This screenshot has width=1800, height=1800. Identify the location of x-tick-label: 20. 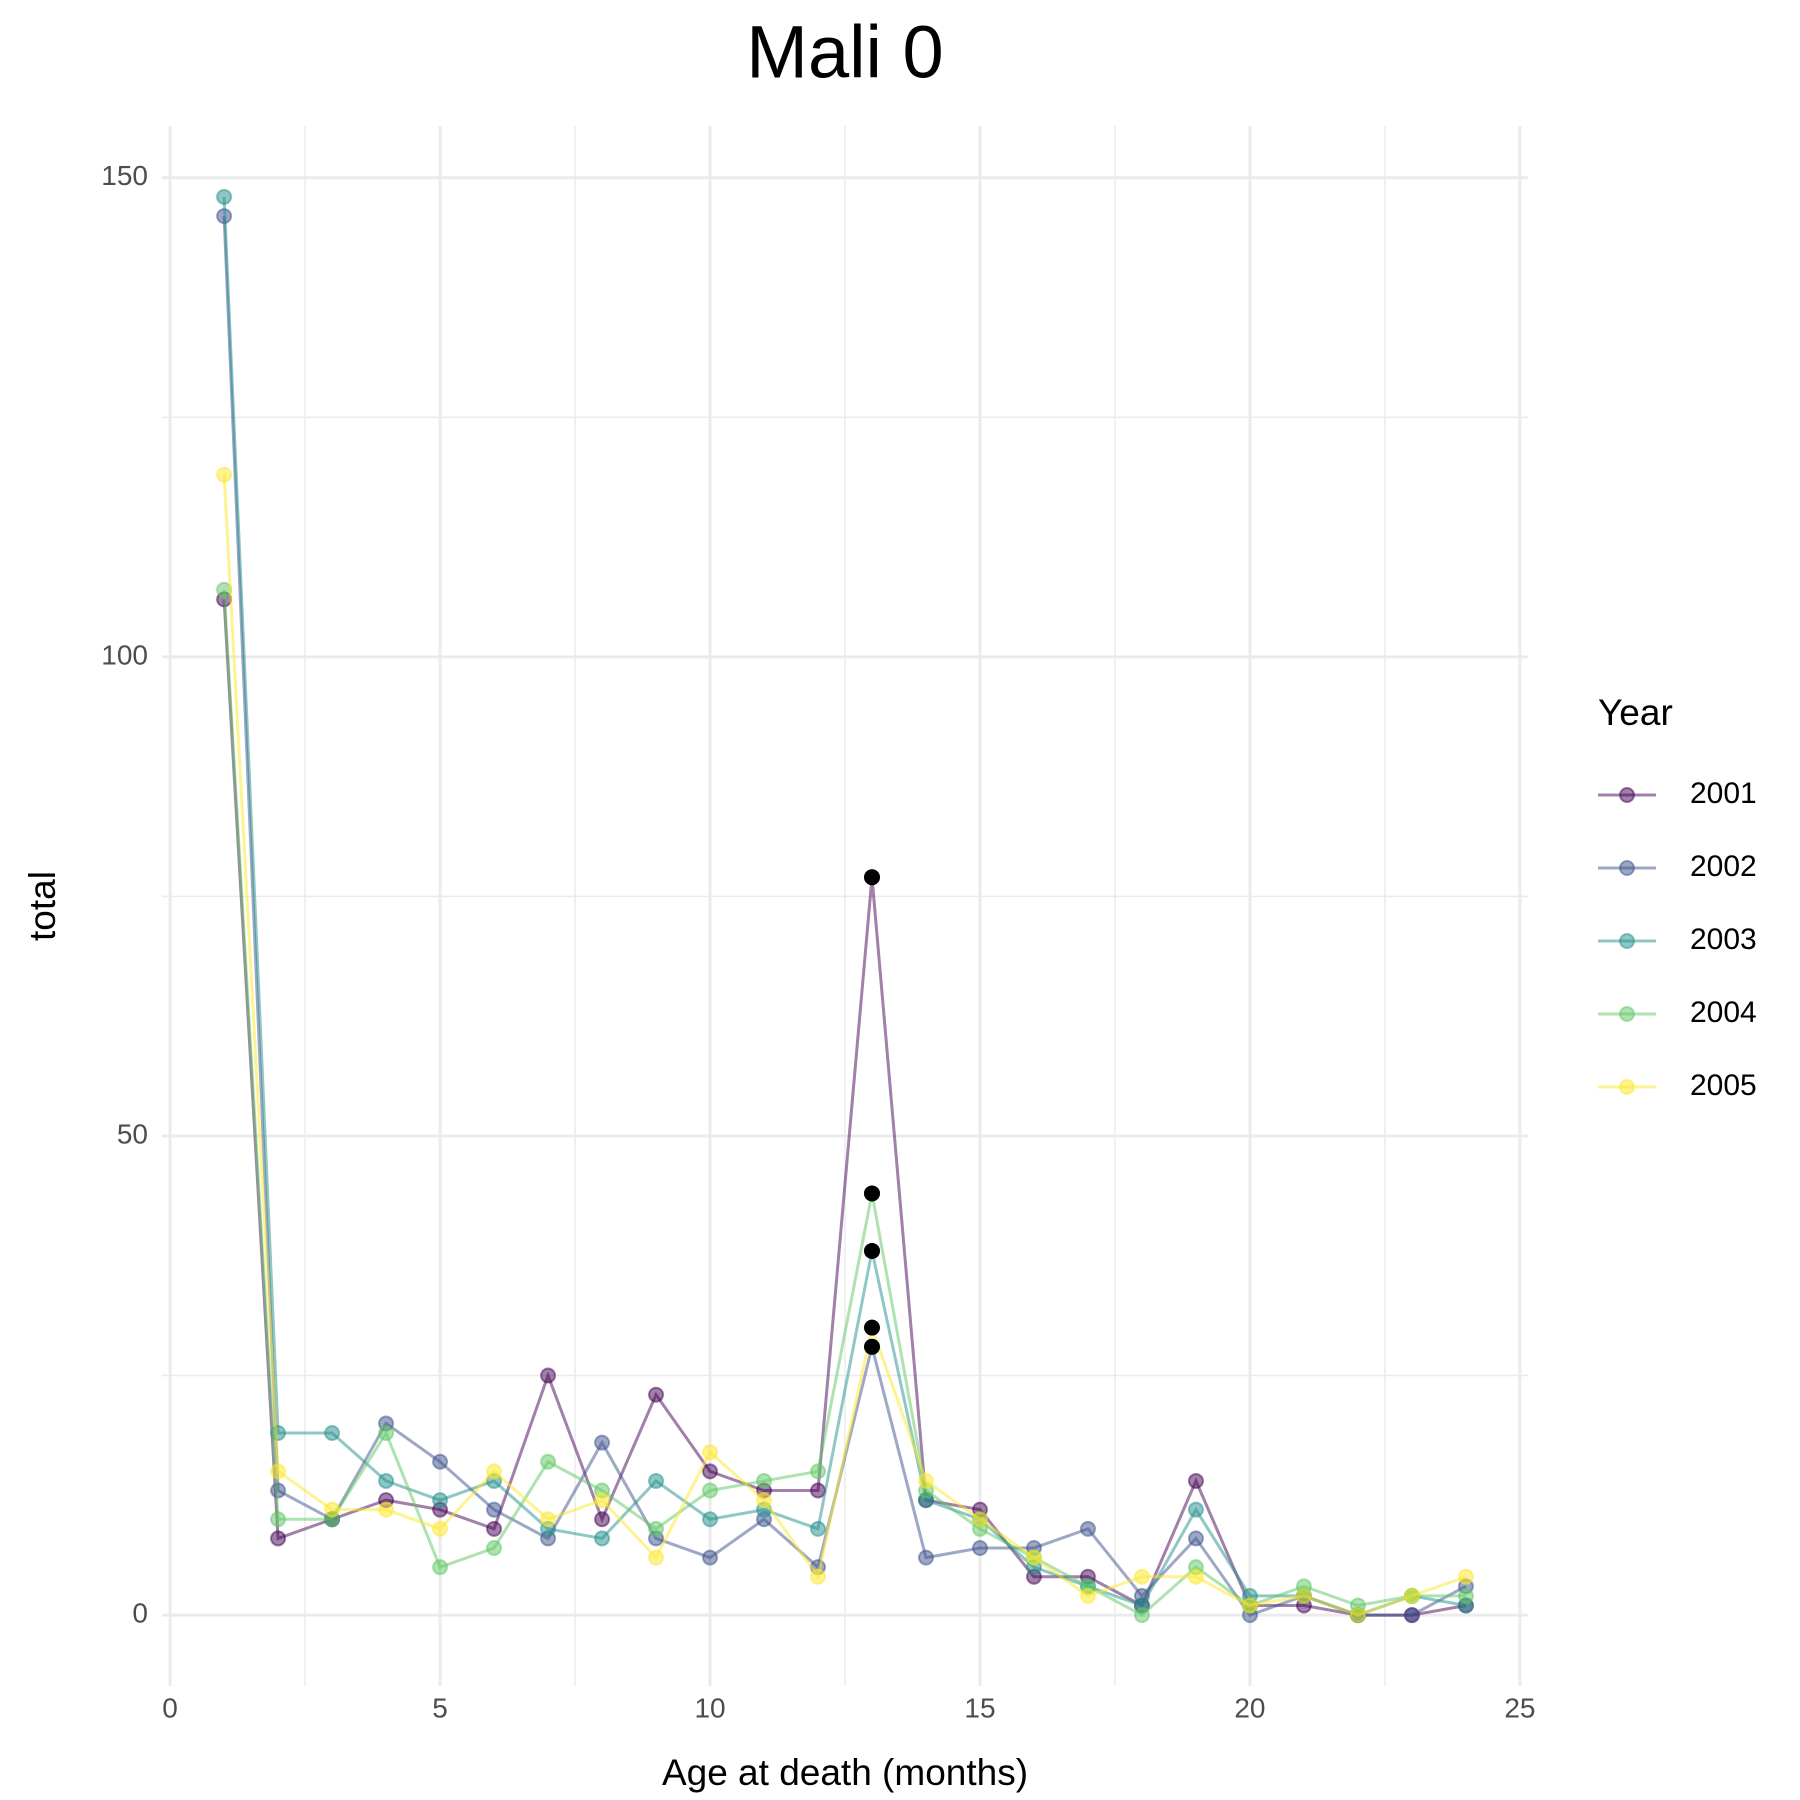
(1249, 1707).